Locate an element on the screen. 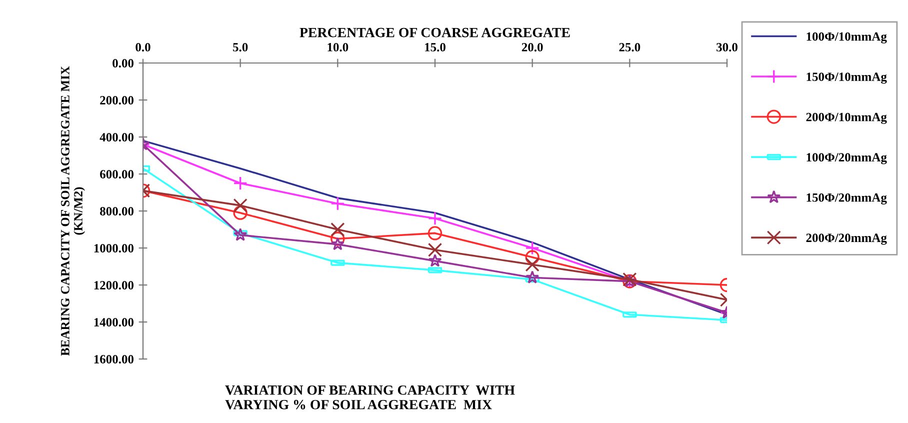 This screenshot has height=423, width=908. y-tick-label: 1400.00 is located at coordinates (114, 322).